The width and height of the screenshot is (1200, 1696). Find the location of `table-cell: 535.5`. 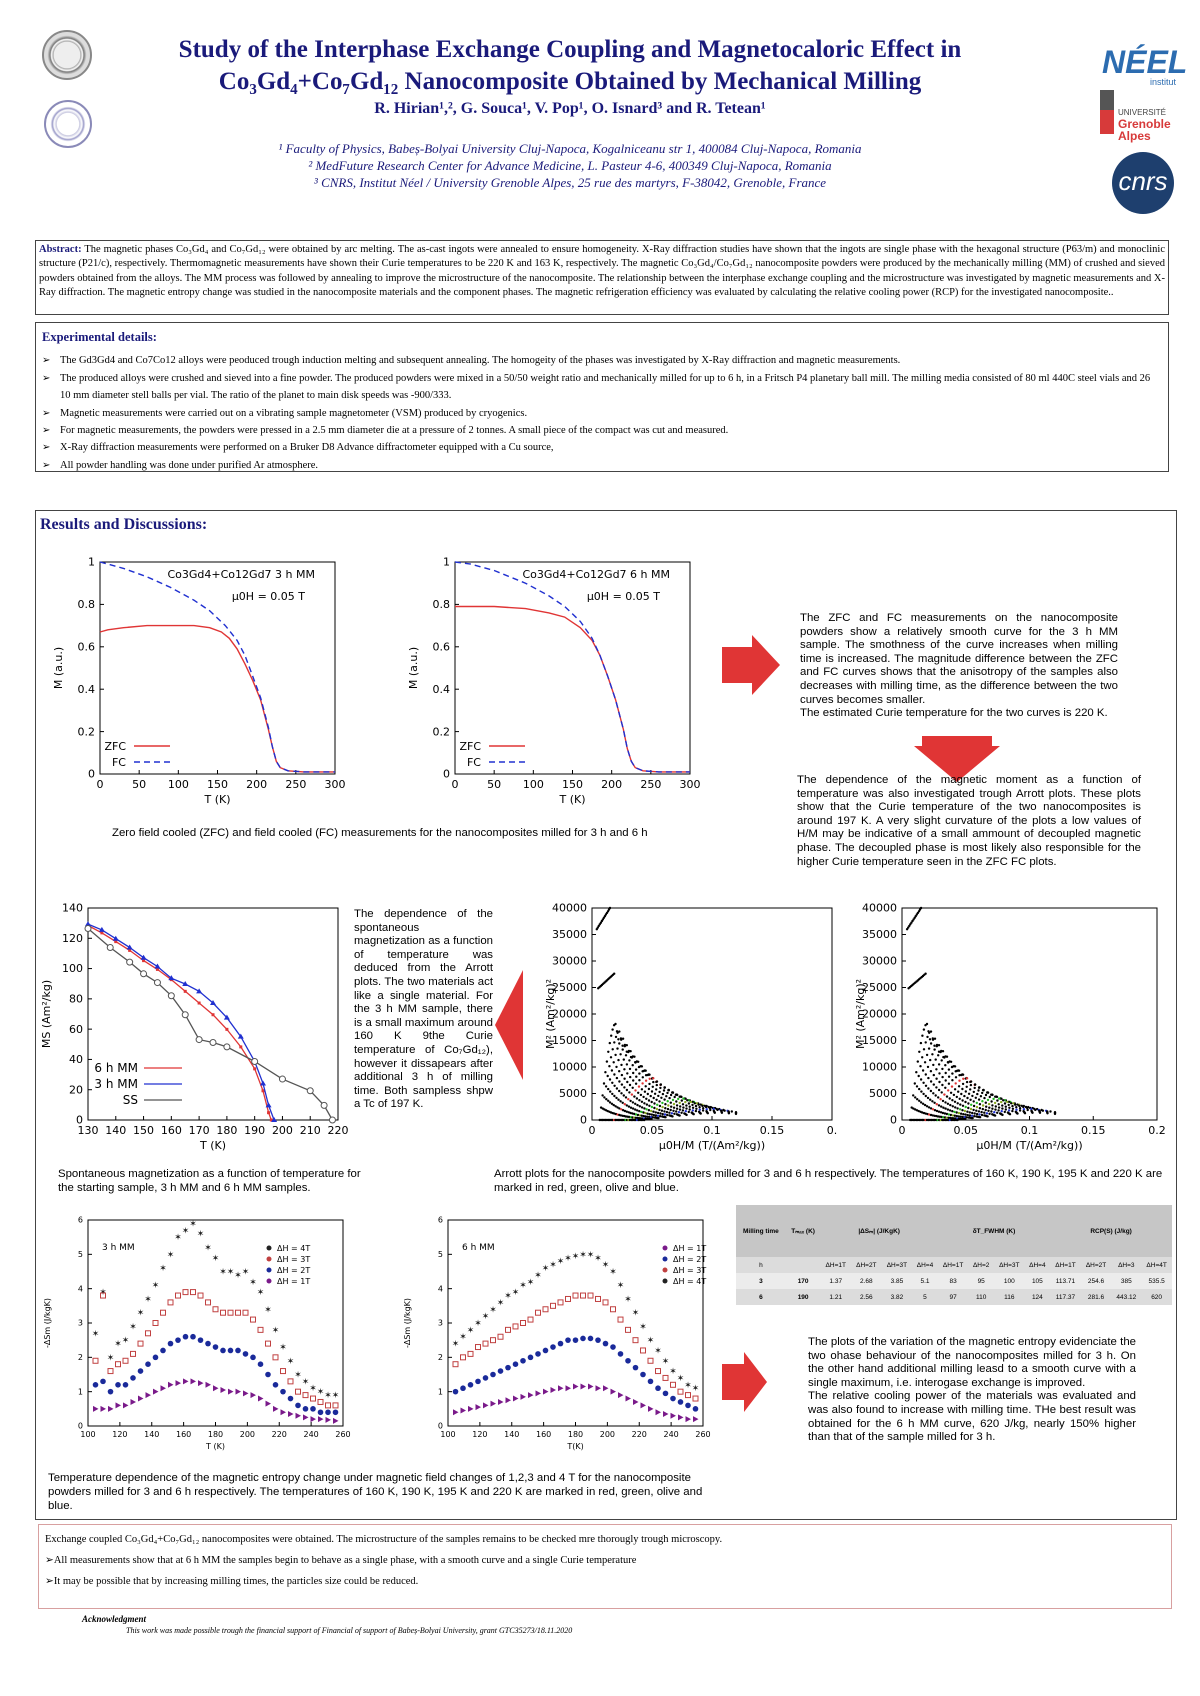

table-cell: 535.5 is located at coordinates (1156, 1281).